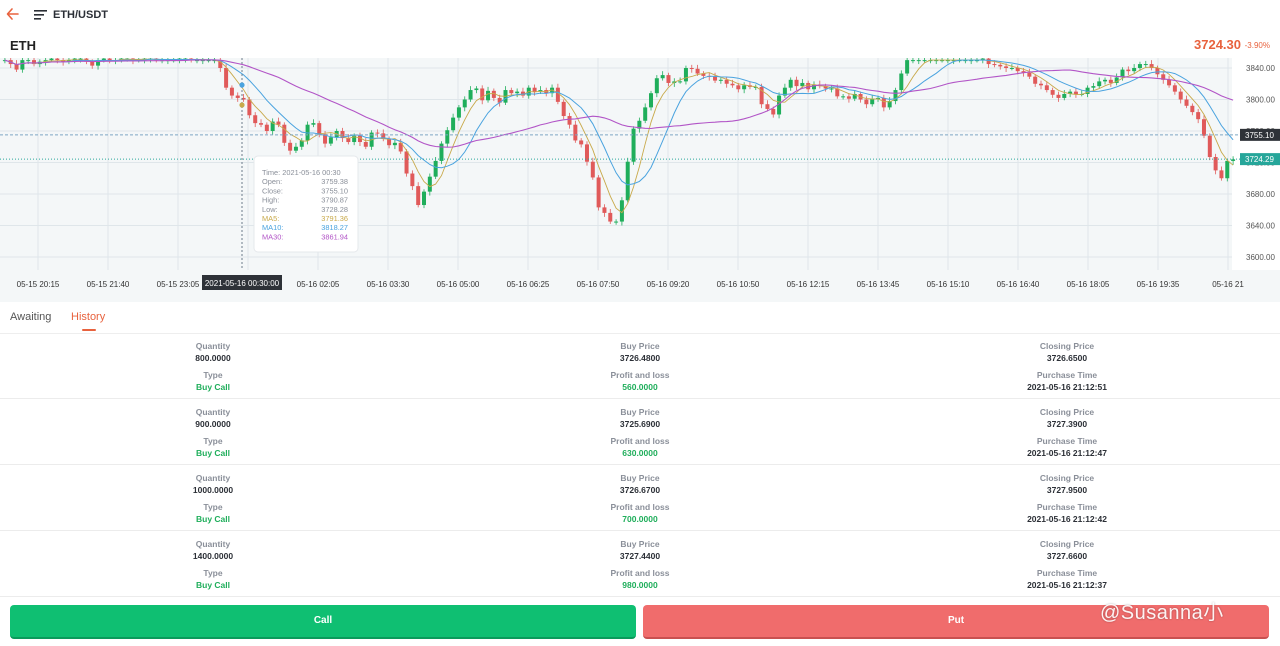  I want to click on x-tick-label: 05-16 21, so click(1228, 284).